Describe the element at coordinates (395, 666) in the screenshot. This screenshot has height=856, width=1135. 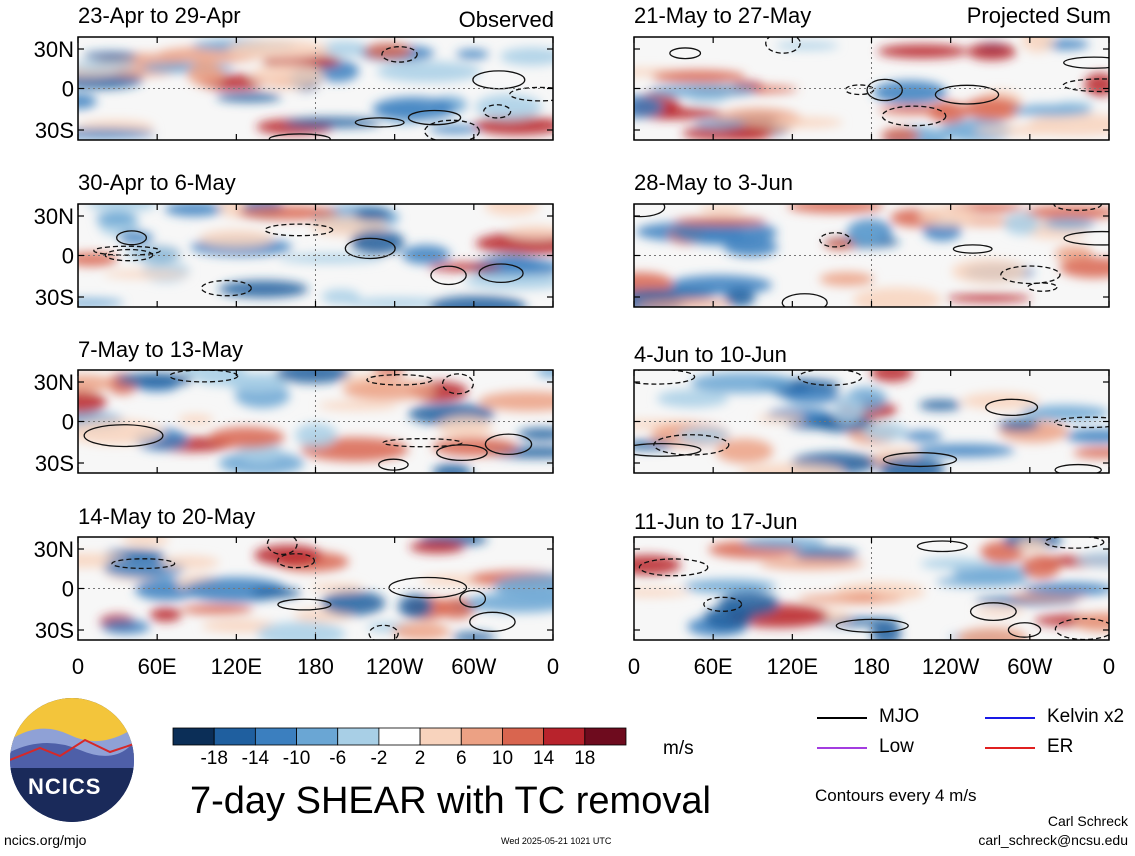
I see `x-tick-label: 120W` at that location.